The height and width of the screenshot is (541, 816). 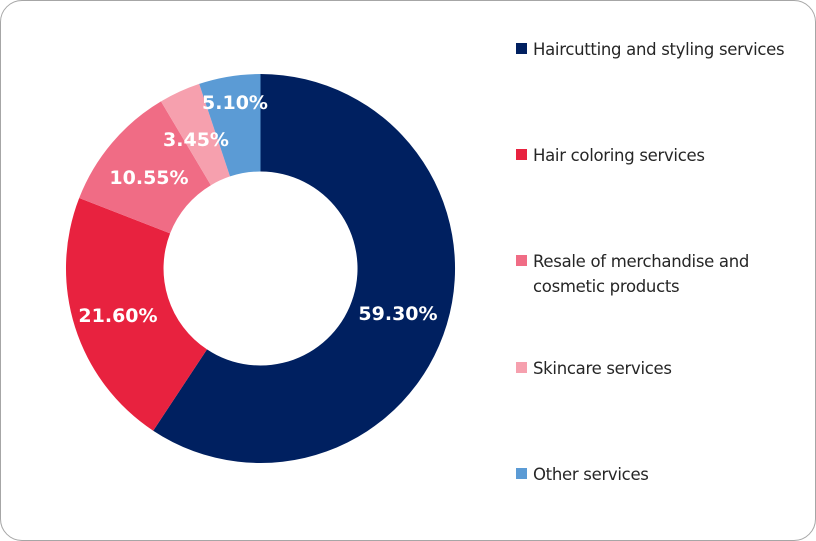 I want to click on slice-skincare, so click(x=195, y=134).